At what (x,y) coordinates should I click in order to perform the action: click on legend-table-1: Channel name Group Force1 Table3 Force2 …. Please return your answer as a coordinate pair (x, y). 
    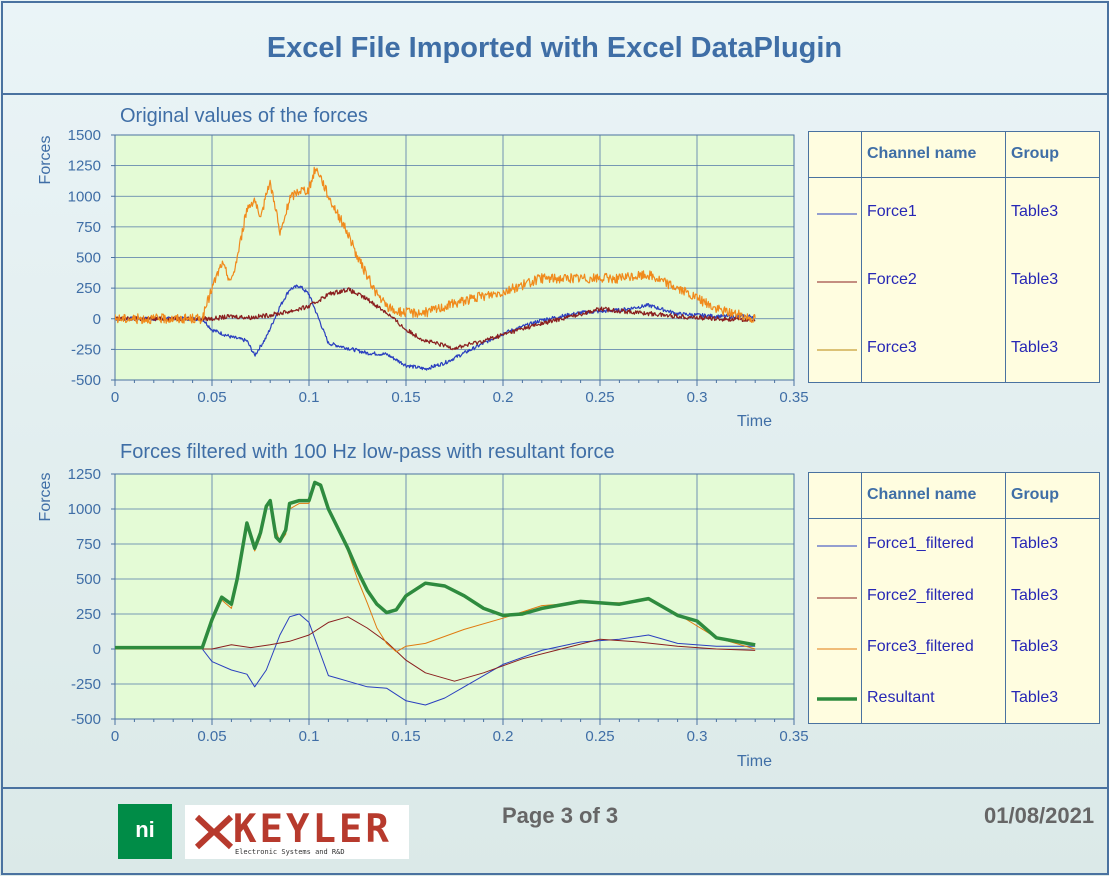
    Looking at the image, I should click on (954, 257).